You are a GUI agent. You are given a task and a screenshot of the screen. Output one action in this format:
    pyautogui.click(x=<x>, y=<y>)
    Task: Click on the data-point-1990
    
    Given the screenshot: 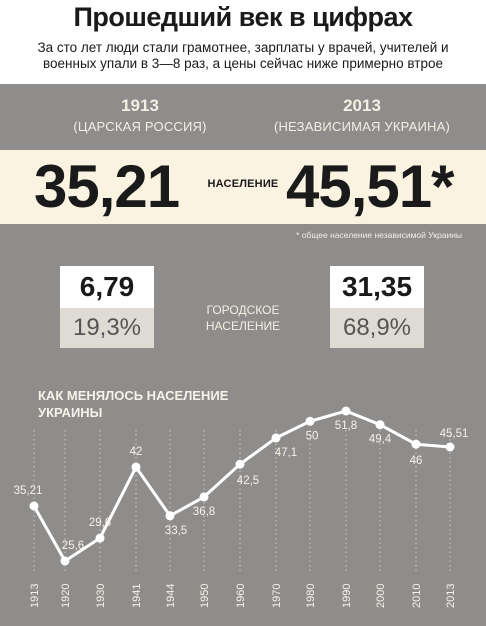 What is the action you would take?
    pyautogui.click(x=346, y=411)
    